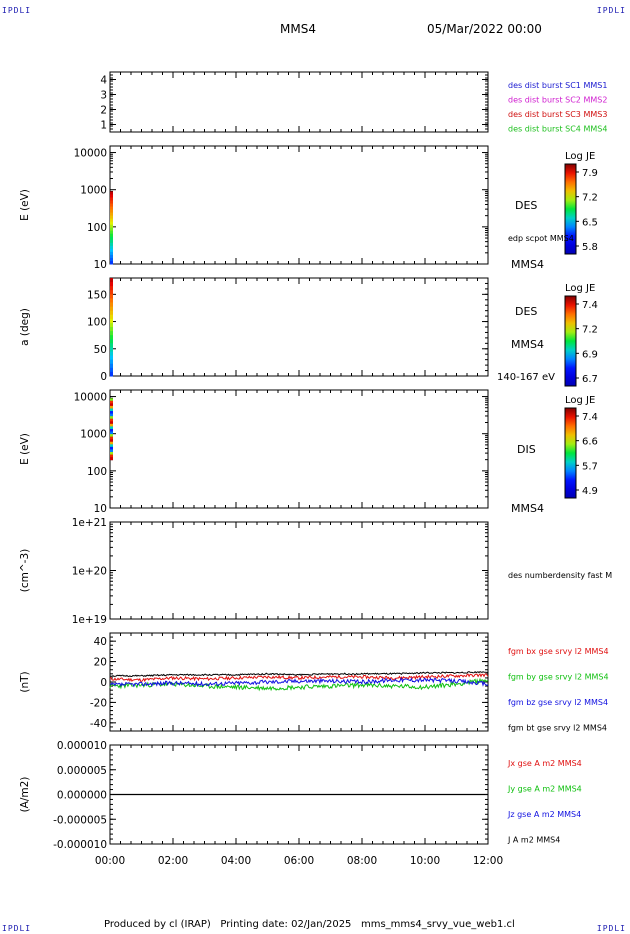 The image size is (630, 934). What do you see at coordinates (89, 620) in the screenshot?
I see `y-tick-label: 1e+19` at bounding box center [89, 620].